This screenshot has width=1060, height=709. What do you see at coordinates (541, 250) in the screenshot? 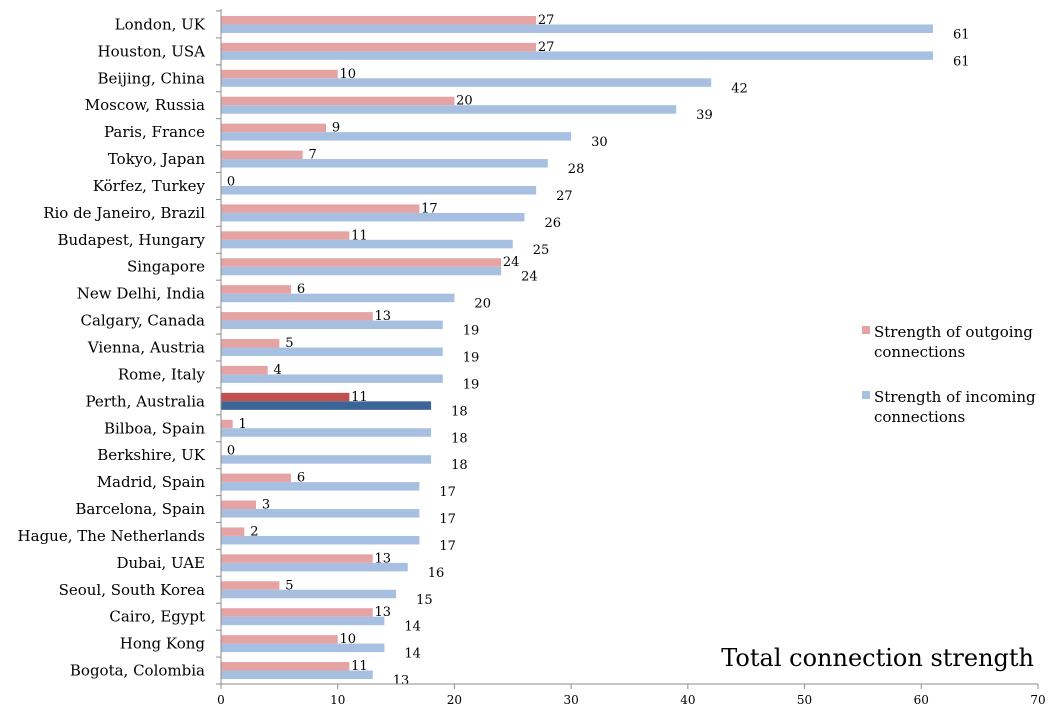
I see `value-label-incoming: 25` at bounding box center [541, 250].